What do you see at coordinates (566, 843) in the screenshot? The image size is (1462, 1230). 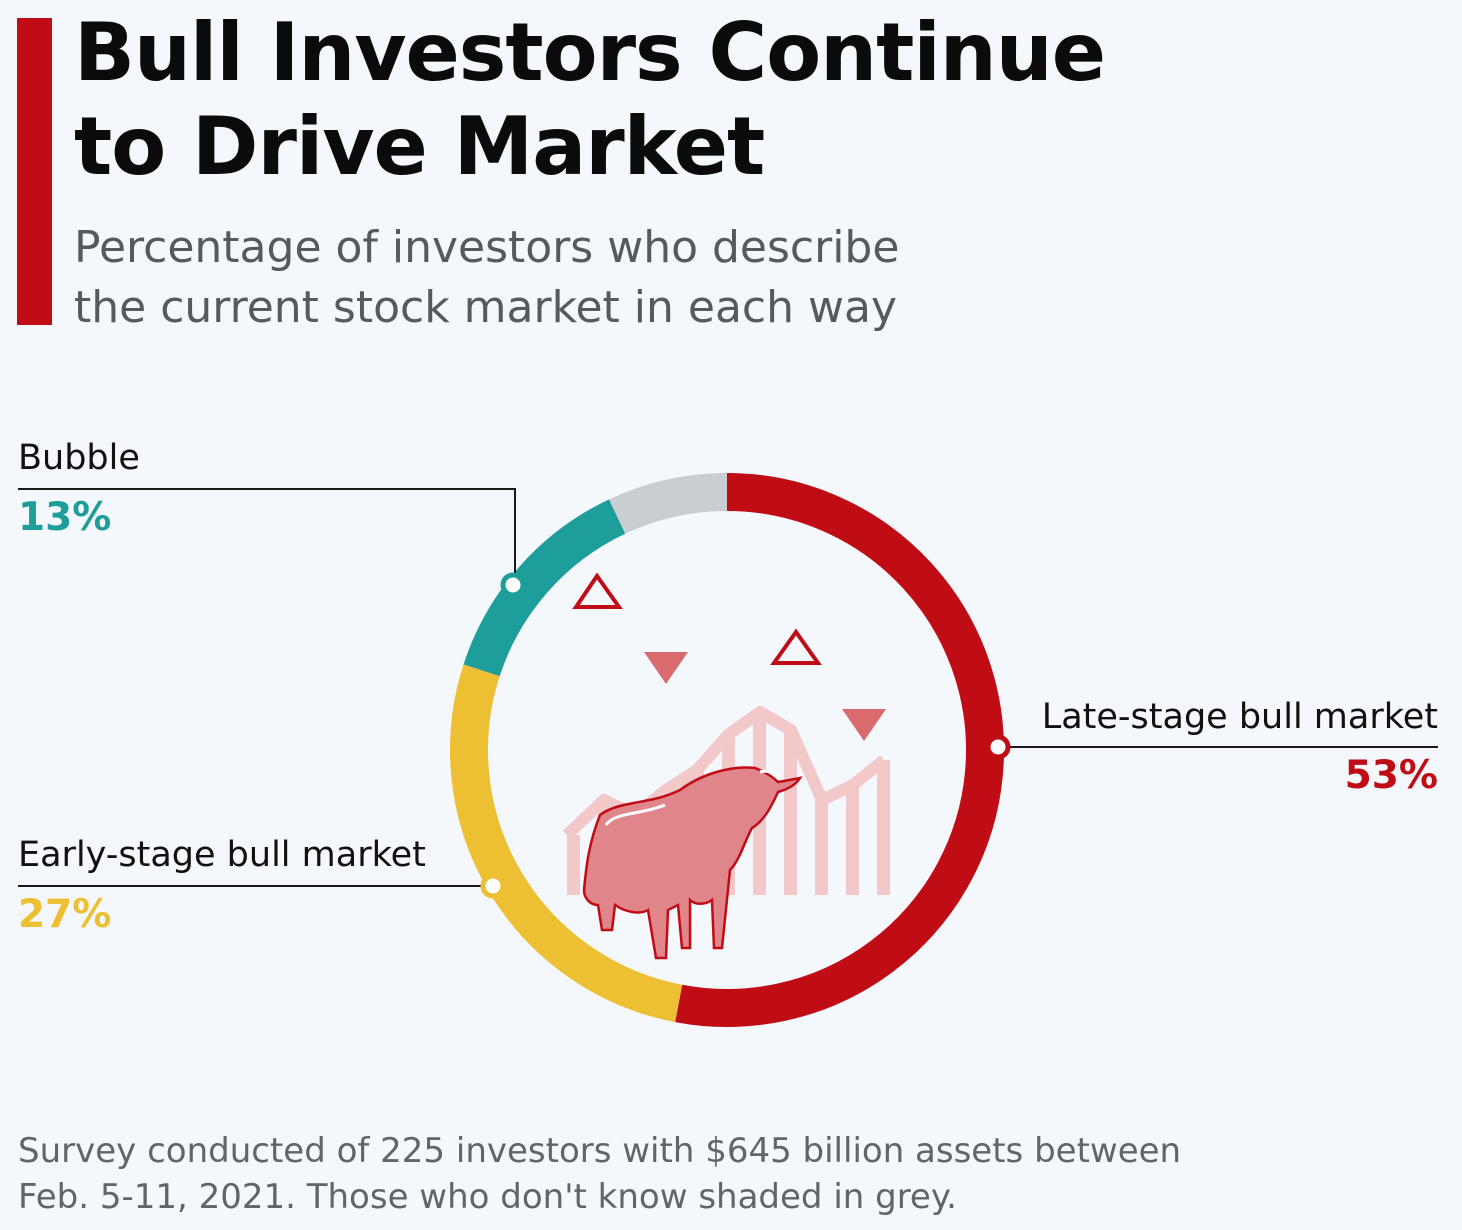 I see `donut-segment-early-stage-bull-market` at bounding box center [566, 843].